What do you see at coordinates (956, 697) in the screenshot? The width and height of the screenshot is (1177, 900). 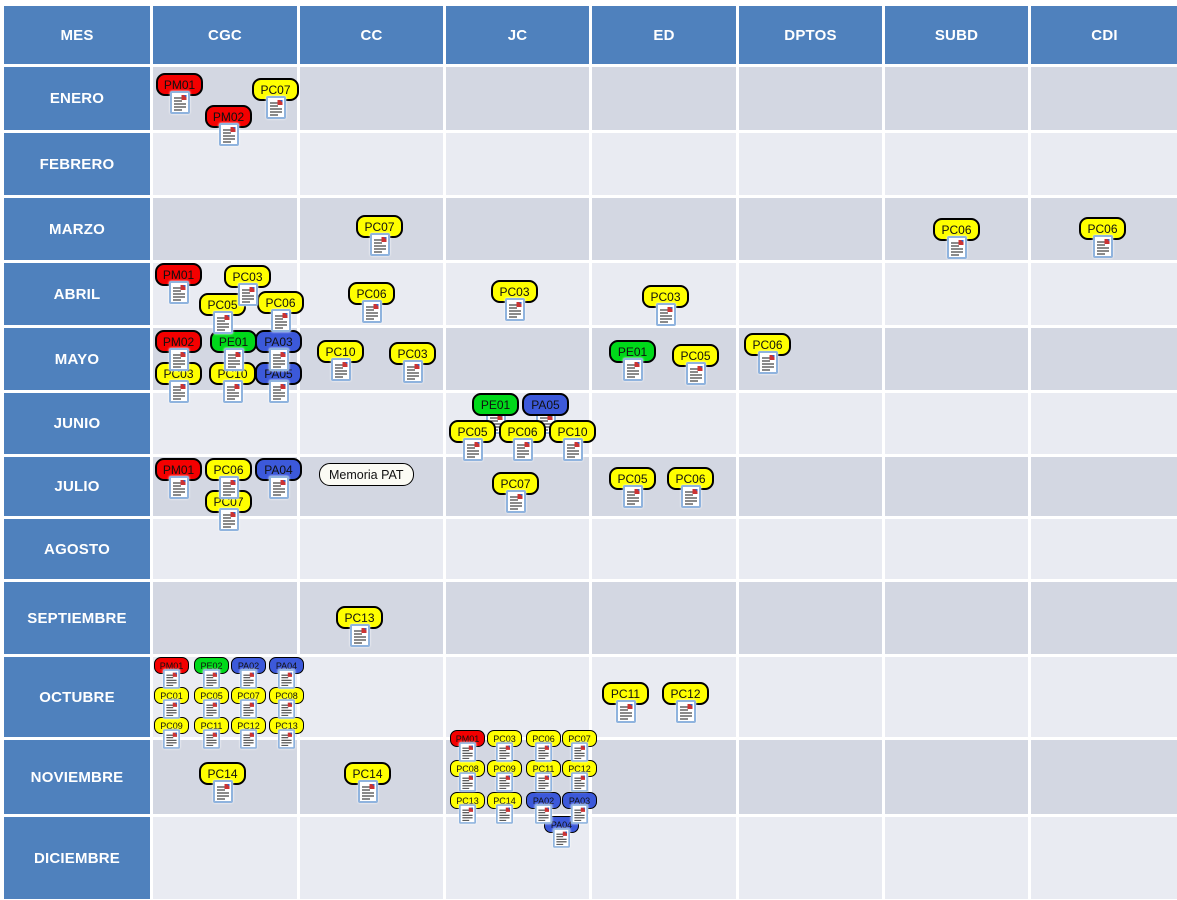 I see `cell-octubre-subd` at bounding box center [956, 697].